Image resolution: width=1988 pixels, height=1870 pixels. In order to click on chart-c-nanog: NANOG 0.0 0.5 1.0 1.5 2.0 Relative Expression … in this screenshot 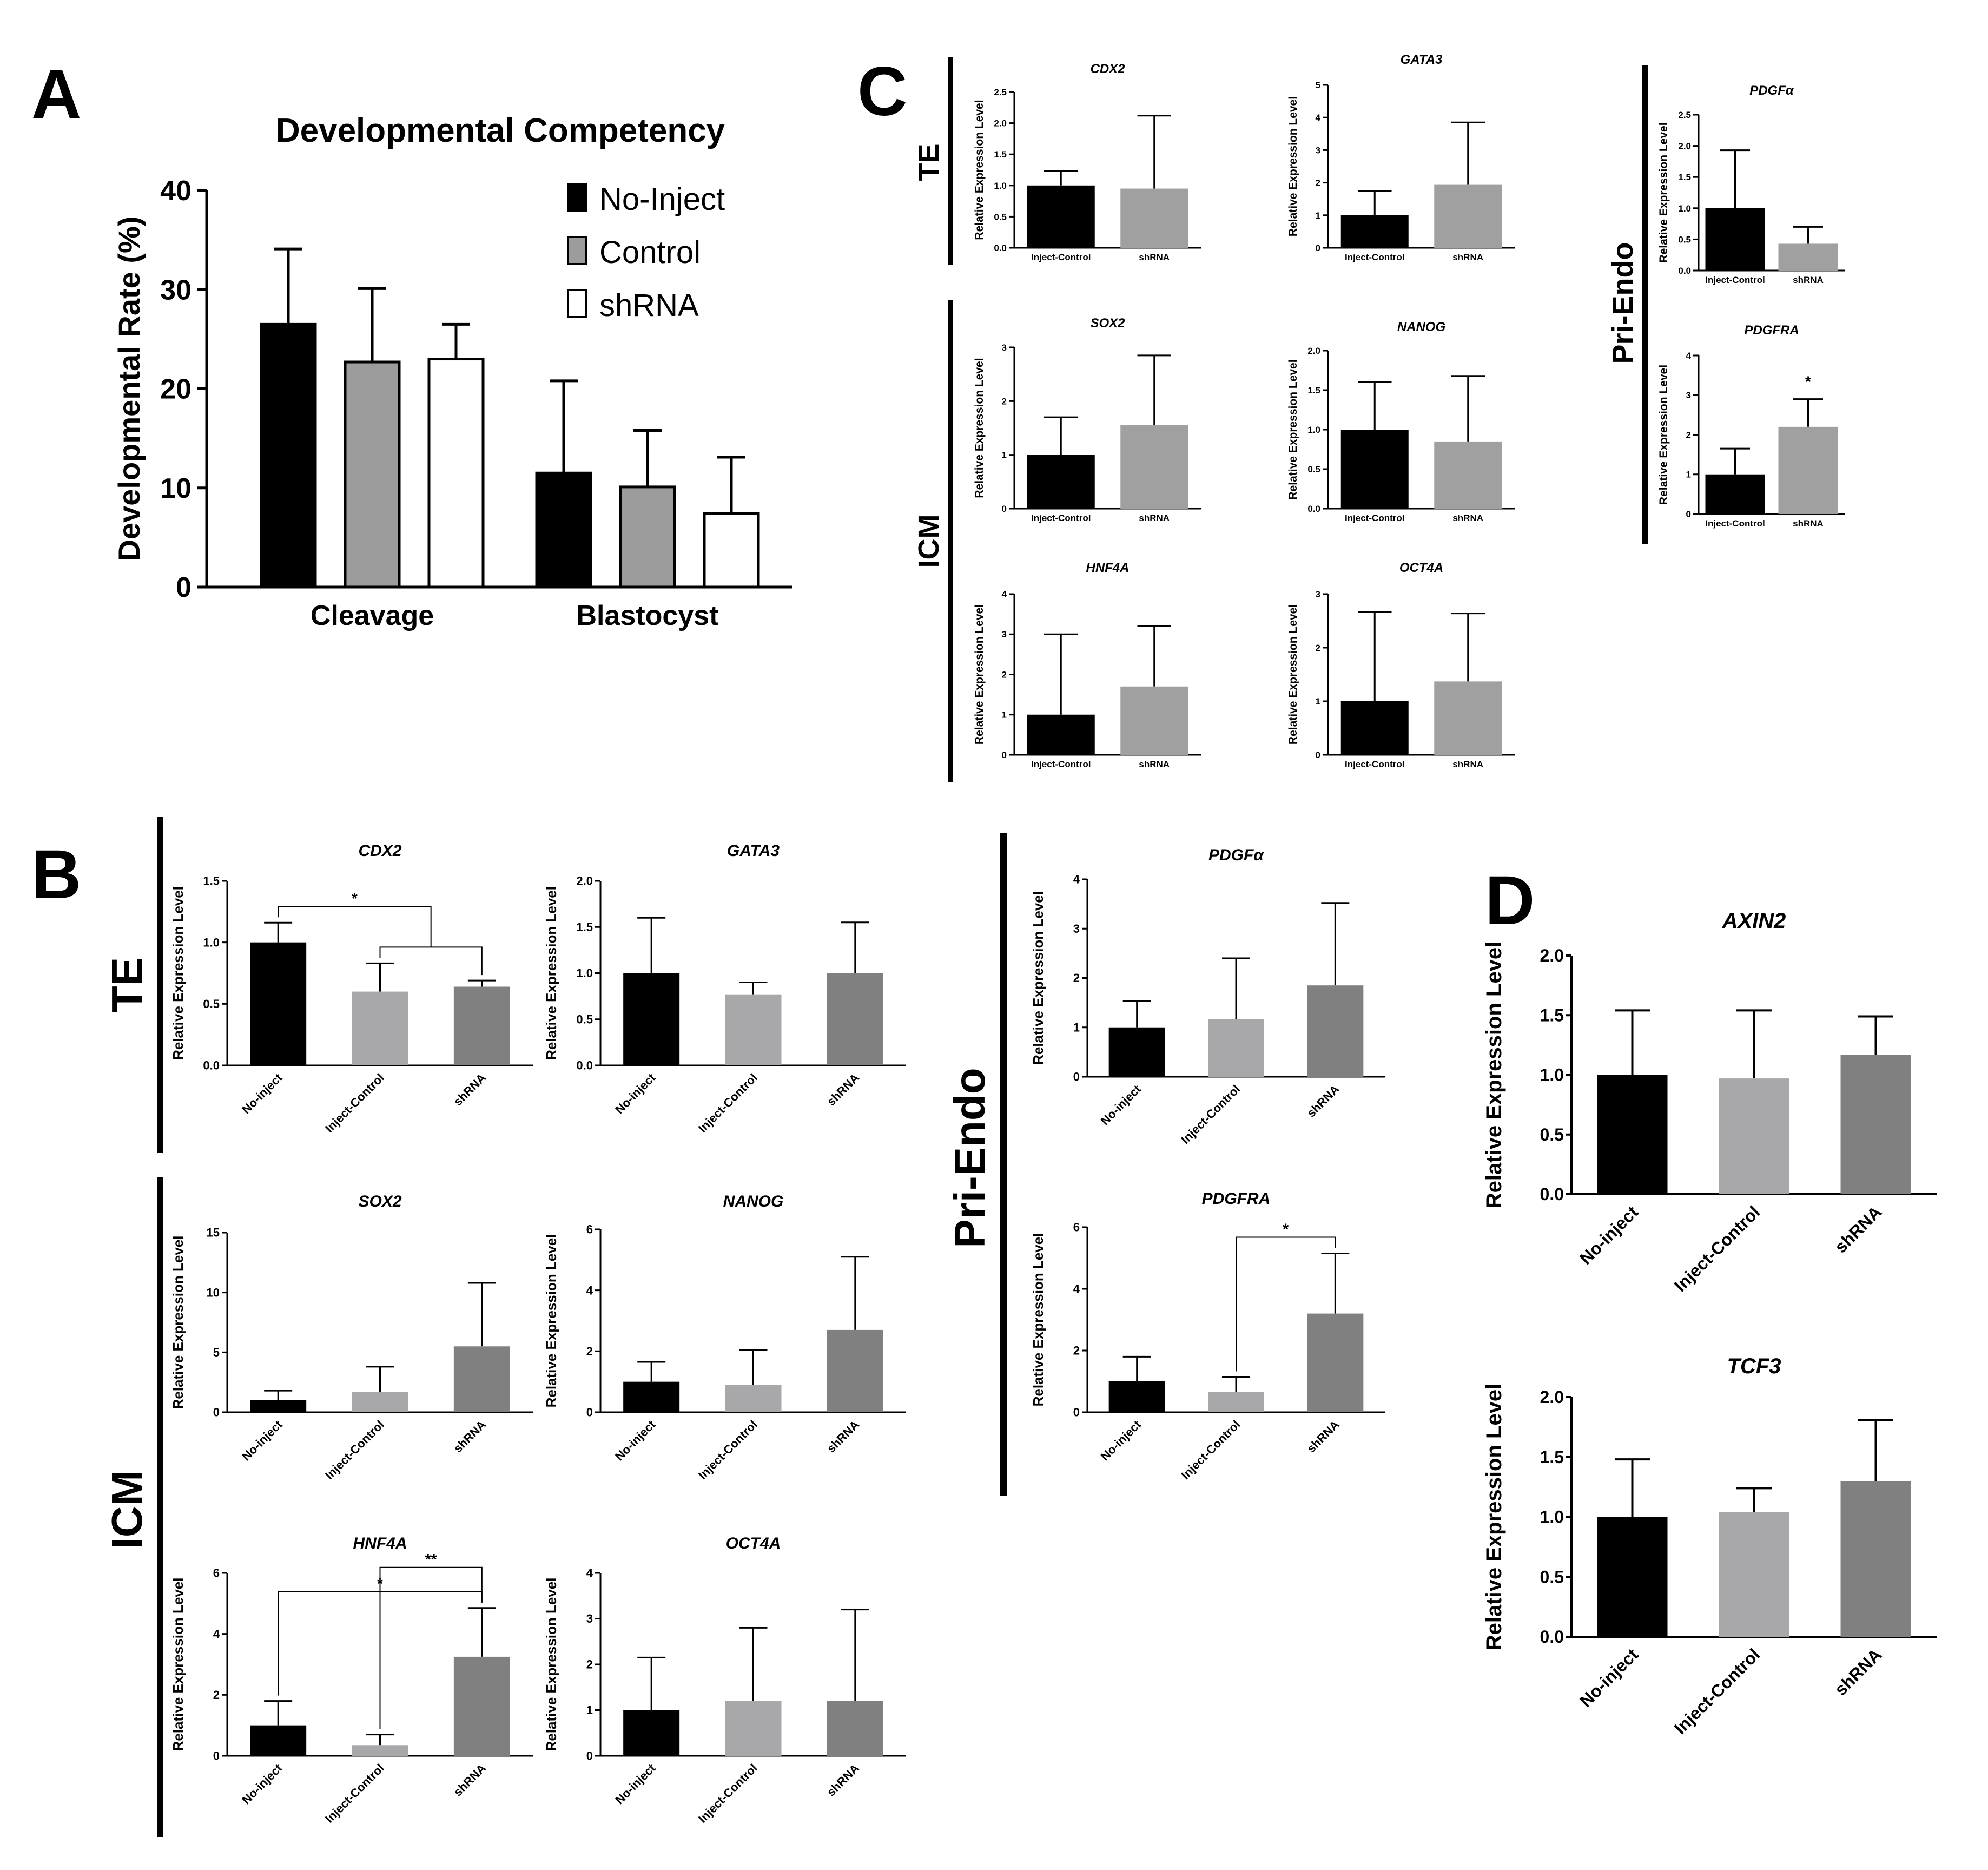, I will do `click(1401, 421)`.